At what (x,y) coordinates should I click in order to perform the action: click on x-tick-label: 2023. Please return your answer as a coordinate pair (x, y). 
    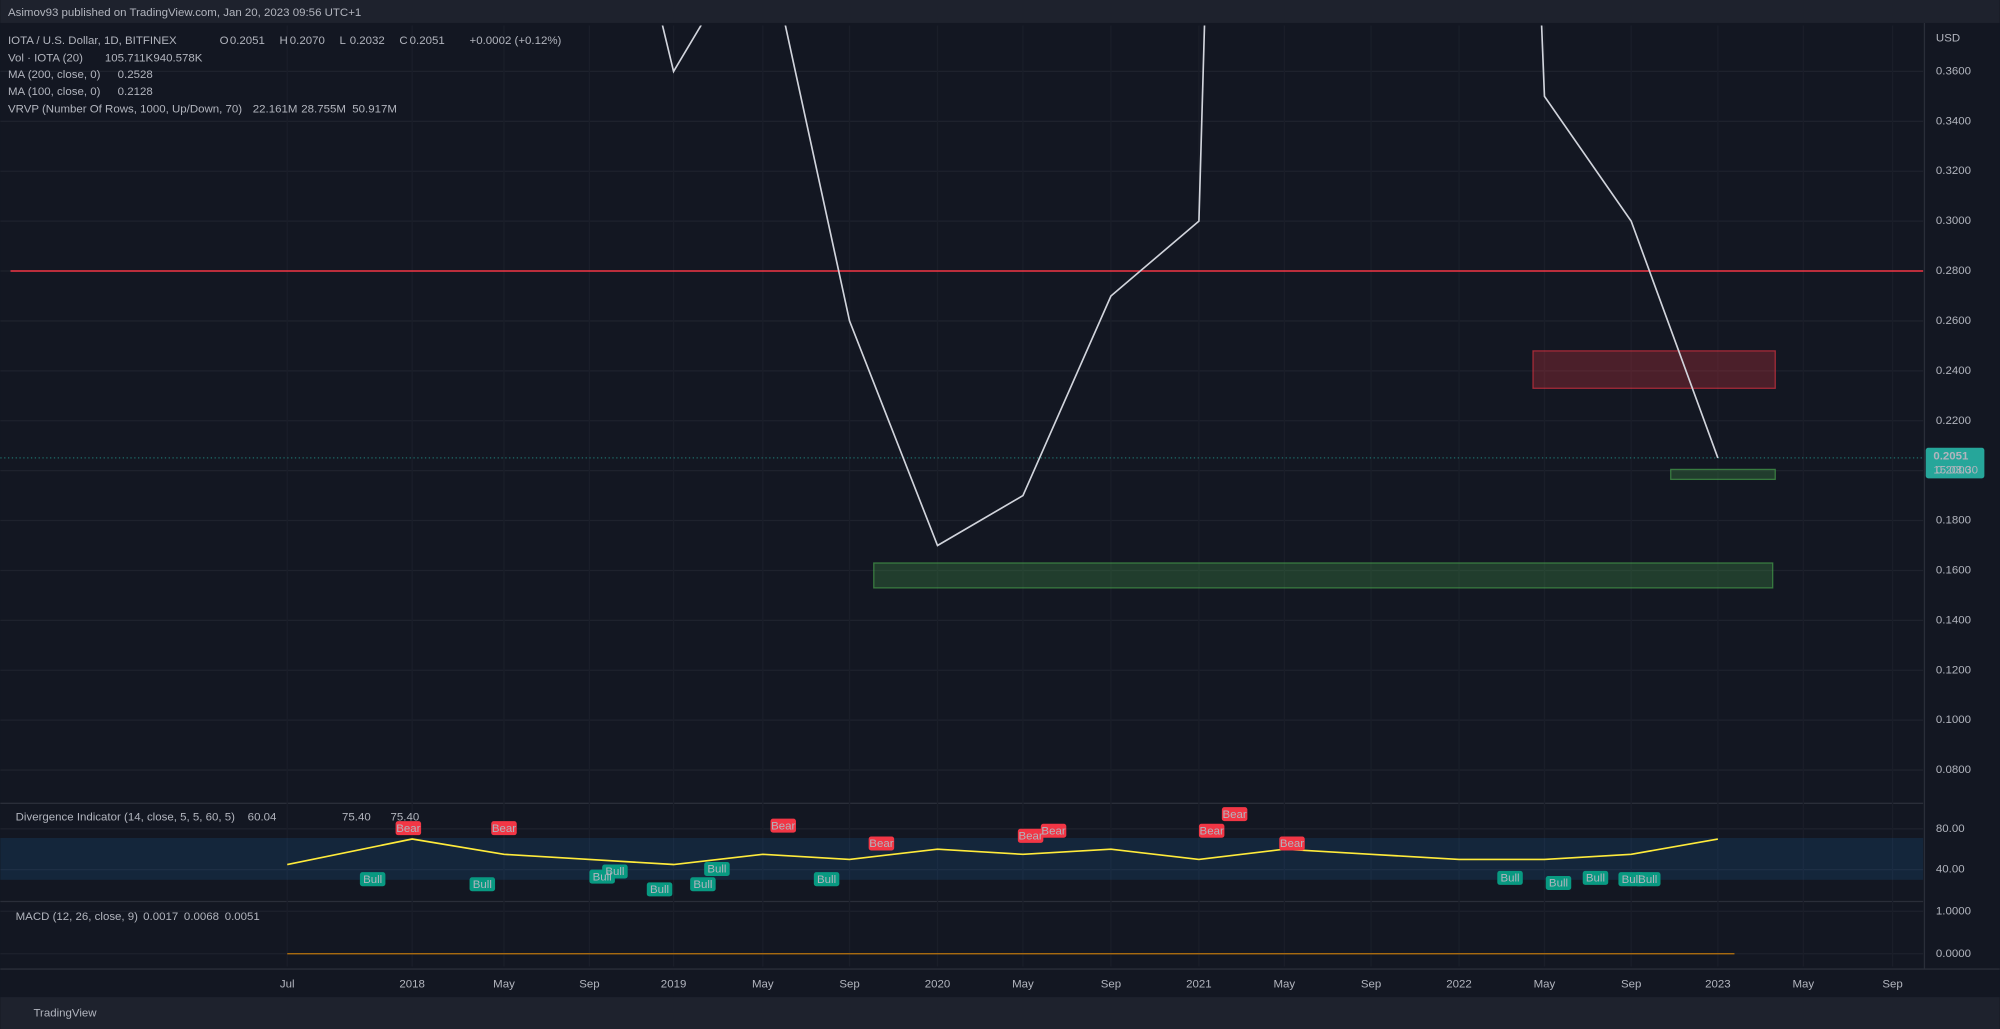
    Looking at the image, I should click on (1718, 984).